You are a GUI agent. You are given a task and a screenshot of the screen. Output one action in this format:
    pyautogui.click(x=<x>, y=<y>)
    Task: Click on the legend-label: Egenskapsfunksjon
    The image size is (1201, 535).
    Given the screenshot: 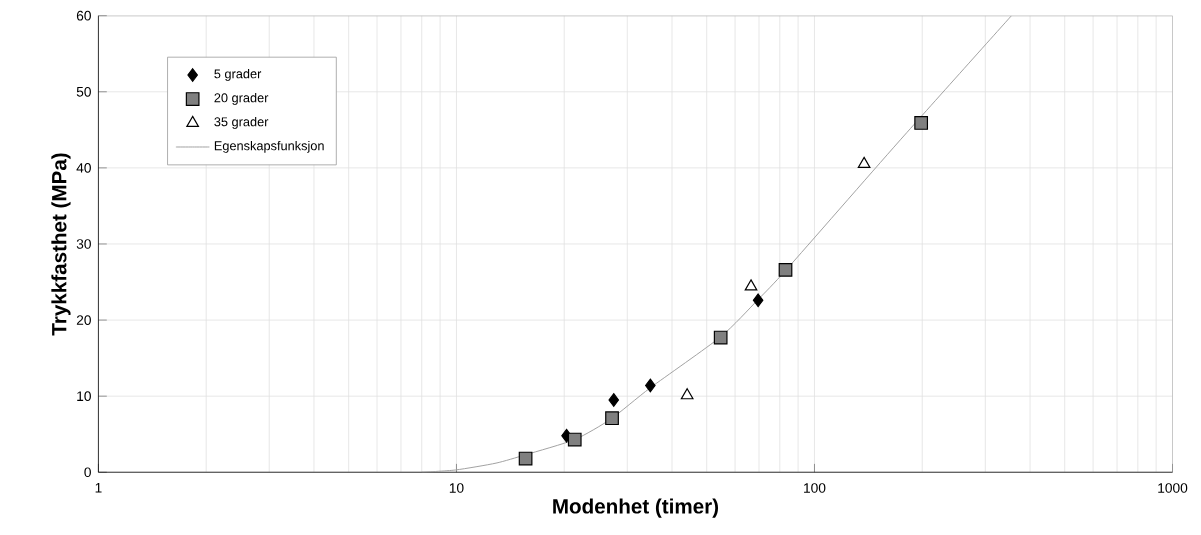 What is the action you would take?
    pyautogui.click(x=269, y=146)
    